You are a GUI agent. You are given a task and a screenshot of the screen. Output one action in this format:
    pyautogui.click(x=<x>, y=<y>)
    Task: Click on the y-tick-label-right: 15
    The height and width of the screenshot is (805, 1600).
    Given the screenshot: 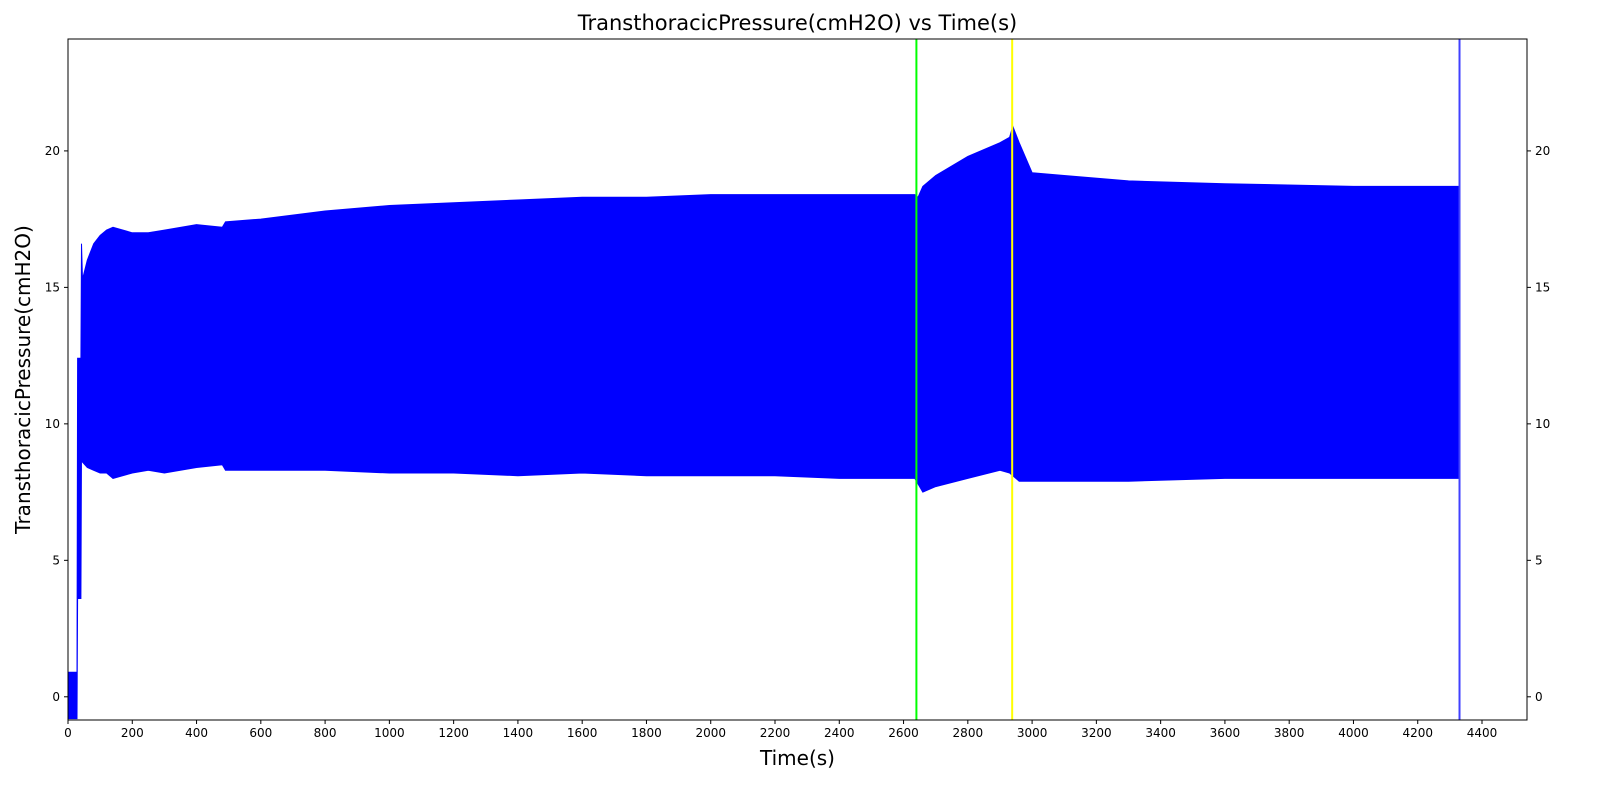 What is the action you would take?
    pyautogui.click(x=1542, y=287)
    